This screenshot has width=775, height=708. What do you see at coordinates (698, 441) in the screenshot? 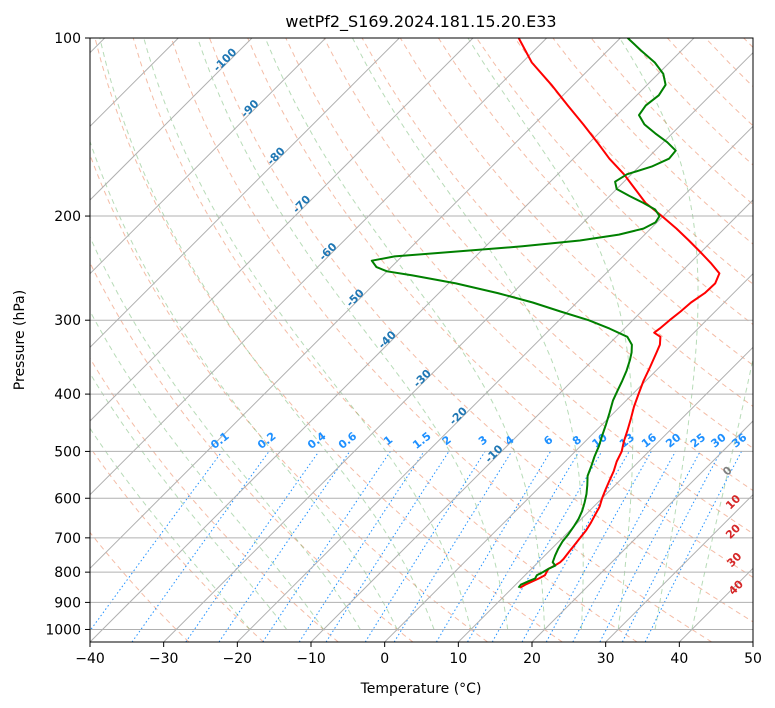
I see `mixing-ratio-label: 25` at bounding box center [698, 441].